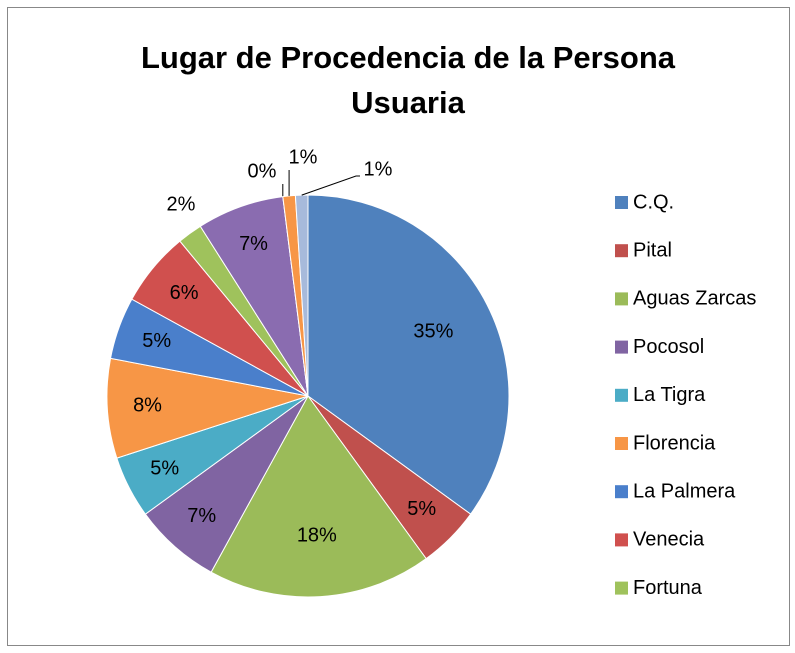  I want to click on legend-label: Fortuna, so click(668, 588).